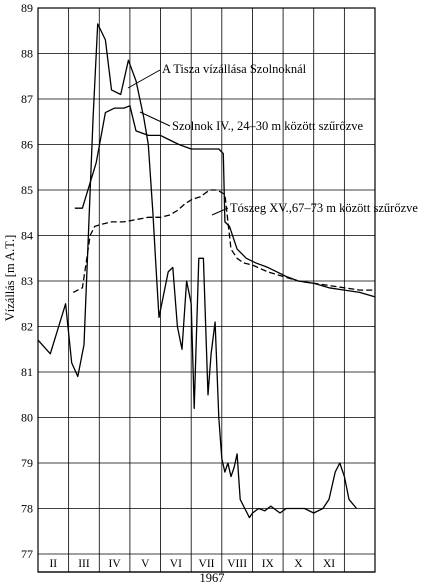 This screenshot has height=585, width=429. I want to click on y-tick-label: 81, so click(27, 372).